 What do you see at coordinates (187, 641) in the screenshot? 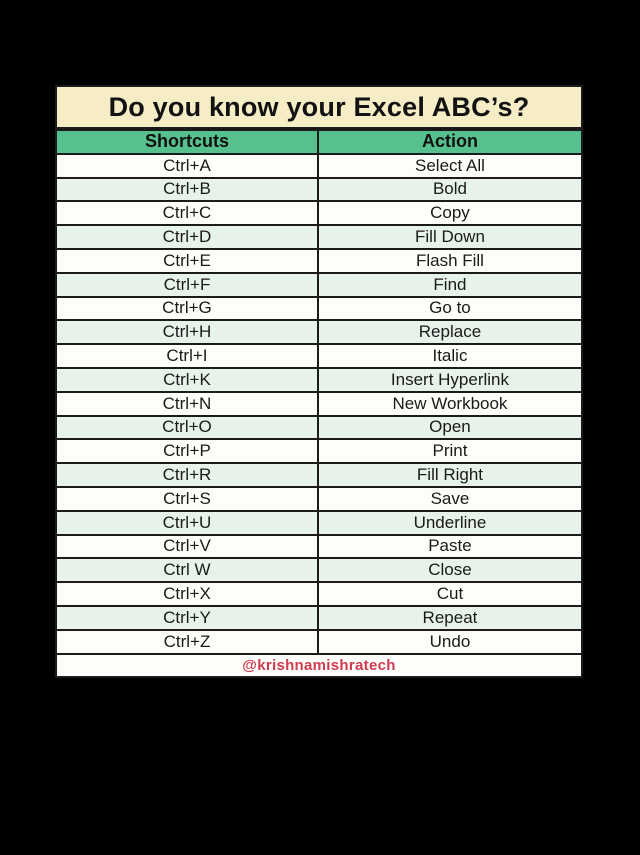
I see `shortcut-cell: Ctrl+Z` at bounding box center [187, 641].